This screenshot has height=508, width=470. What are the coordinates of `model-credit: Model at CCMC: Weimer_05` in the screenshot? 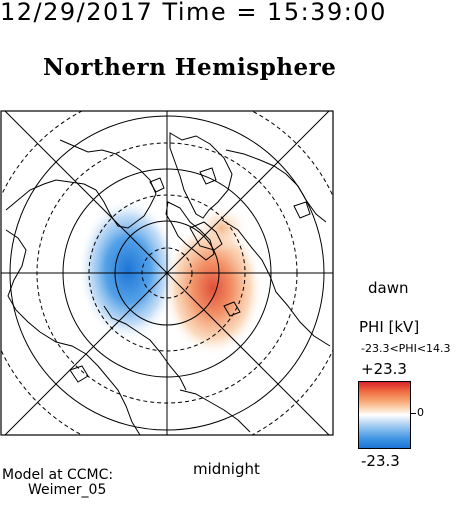 It's located at (57, 483).